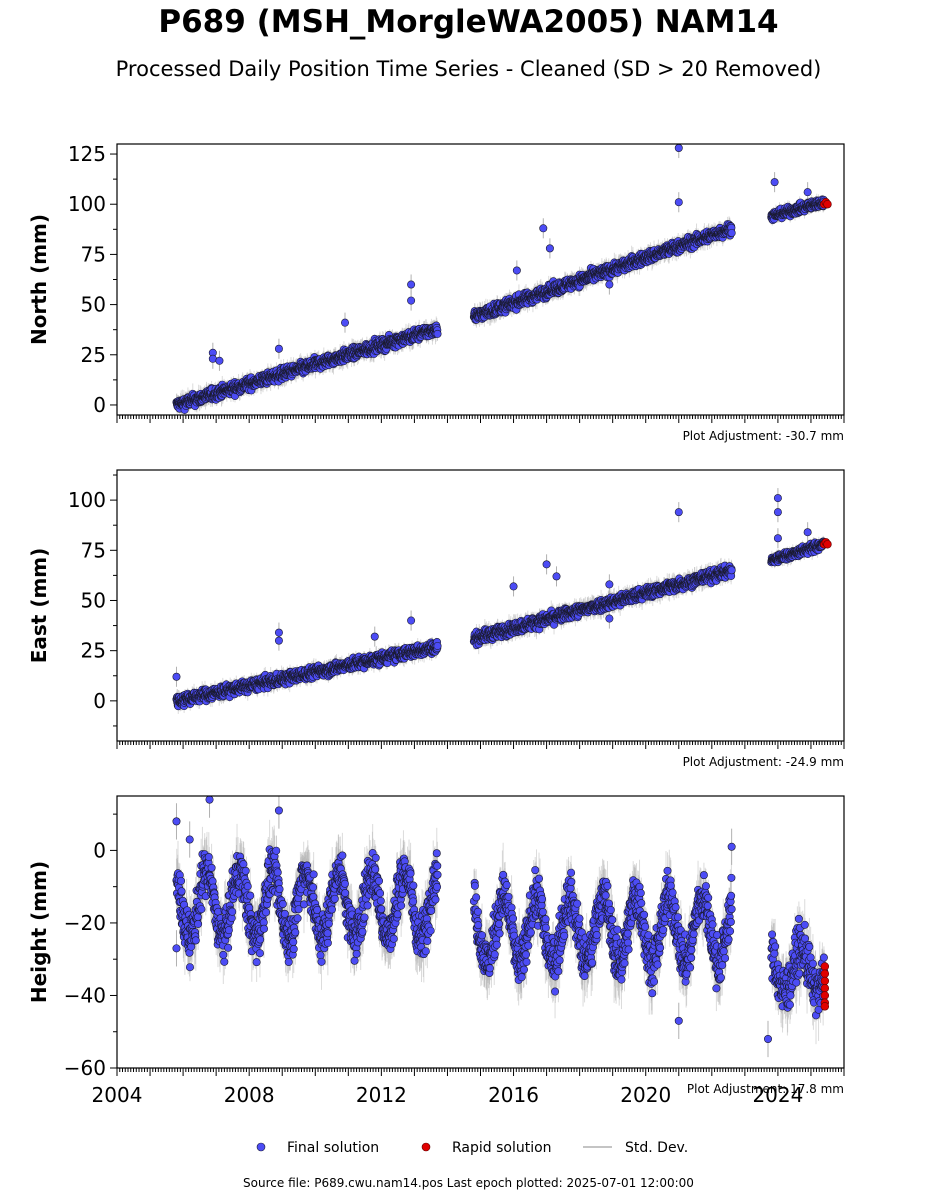 This screenshot has height=1200, width=937. I want to click on plot-area, so click(502, 601).